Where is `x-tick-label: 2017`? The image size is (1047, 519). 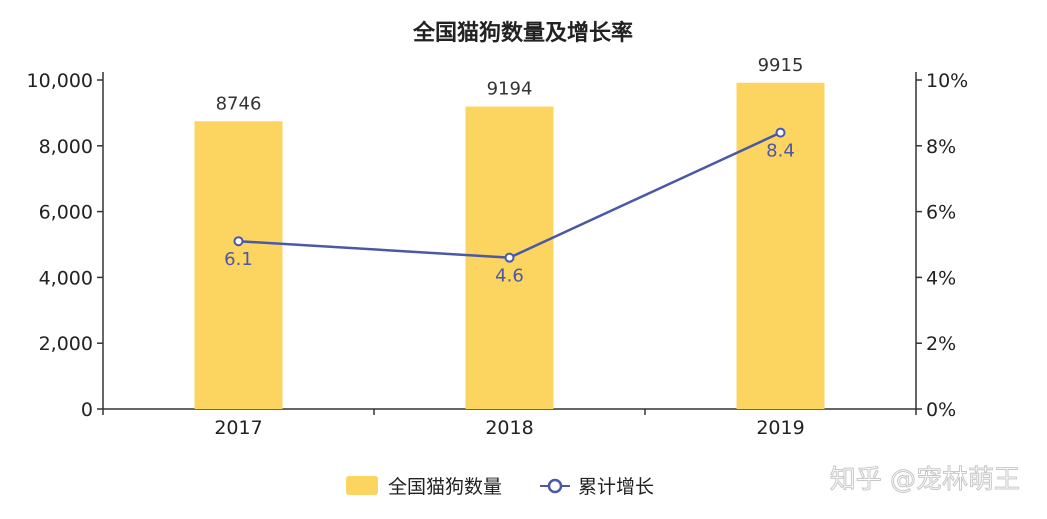
x-tick-label: 2017 is located at coordinates (238, 428).